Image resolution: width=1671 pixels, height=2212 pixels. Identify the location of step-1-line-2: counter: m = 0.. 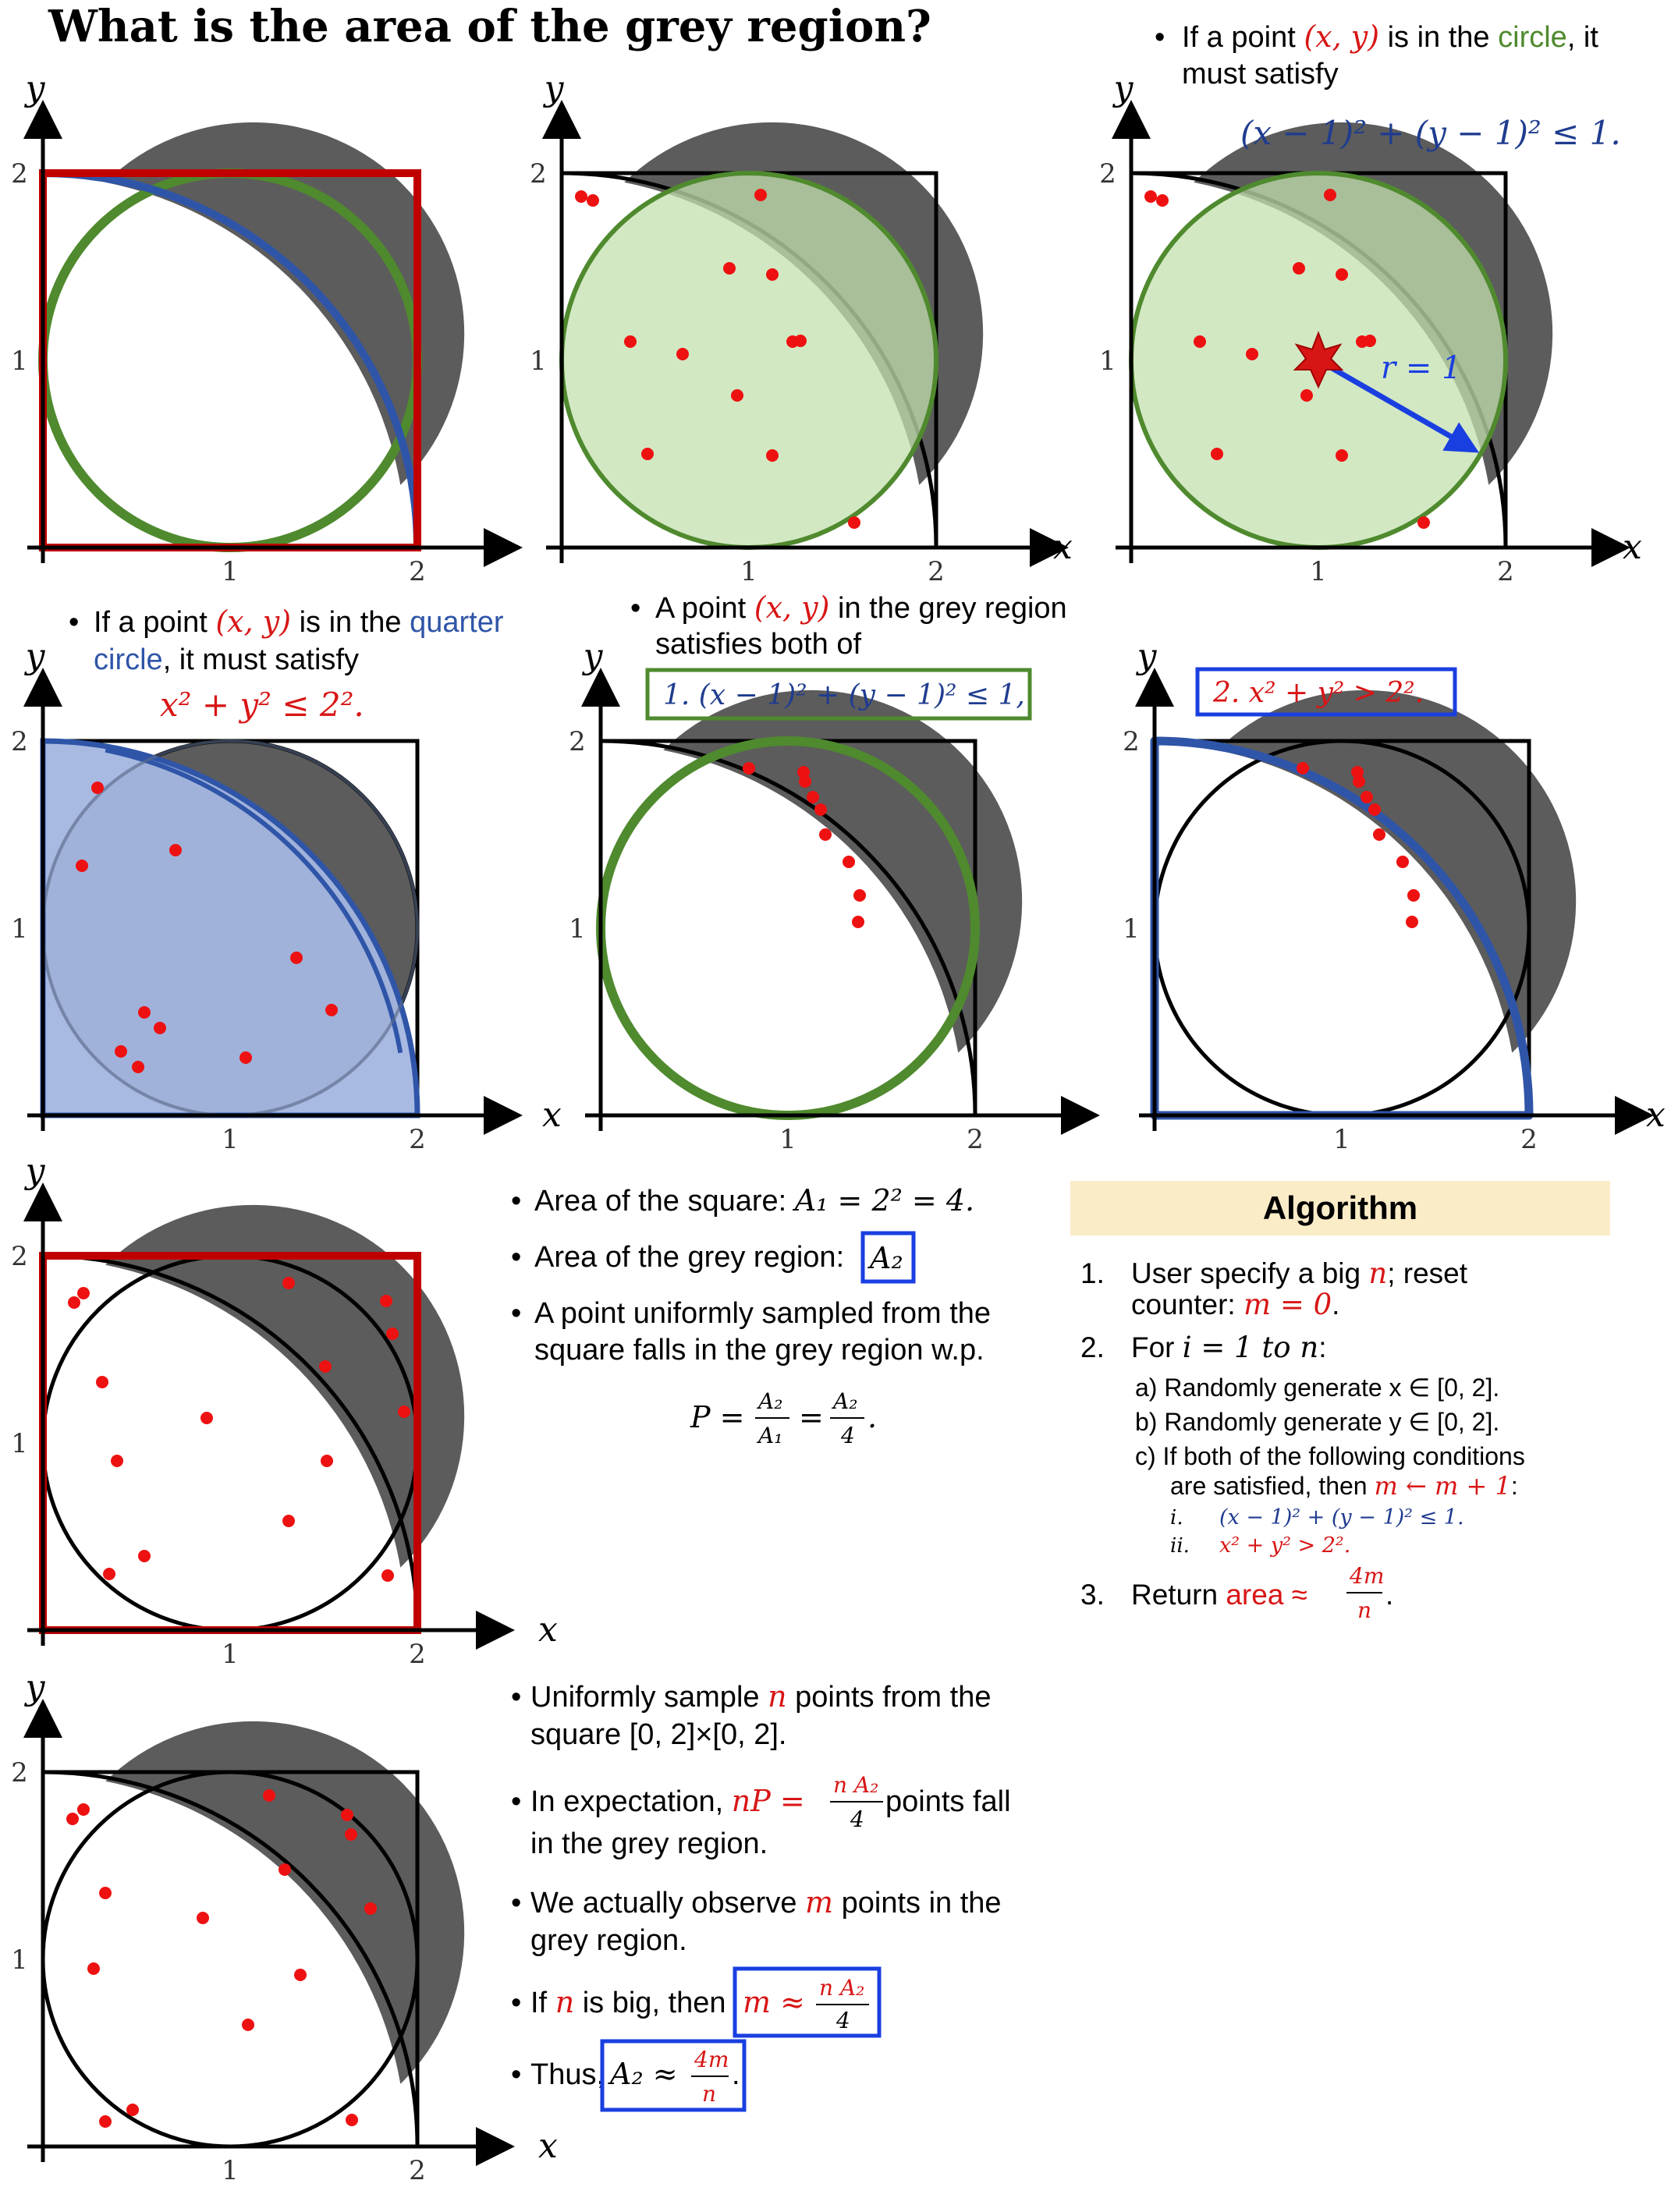
(1235, 1304).